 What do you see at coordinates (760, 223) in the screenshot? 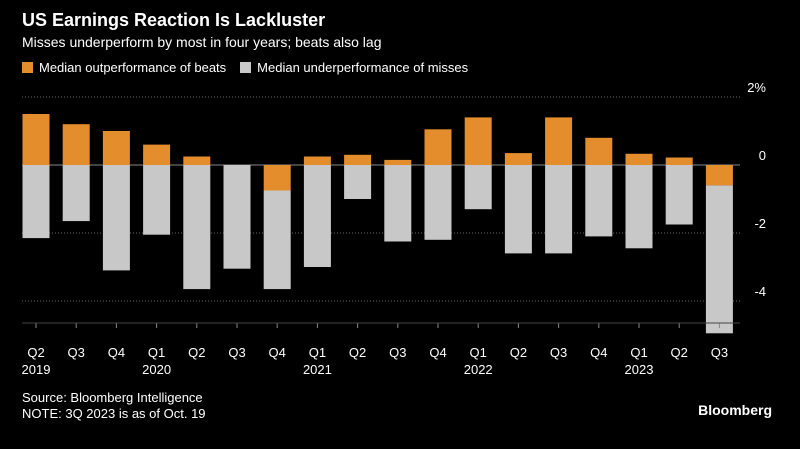
I see `y-tick-label: -2` at bounding box center [760, 223].